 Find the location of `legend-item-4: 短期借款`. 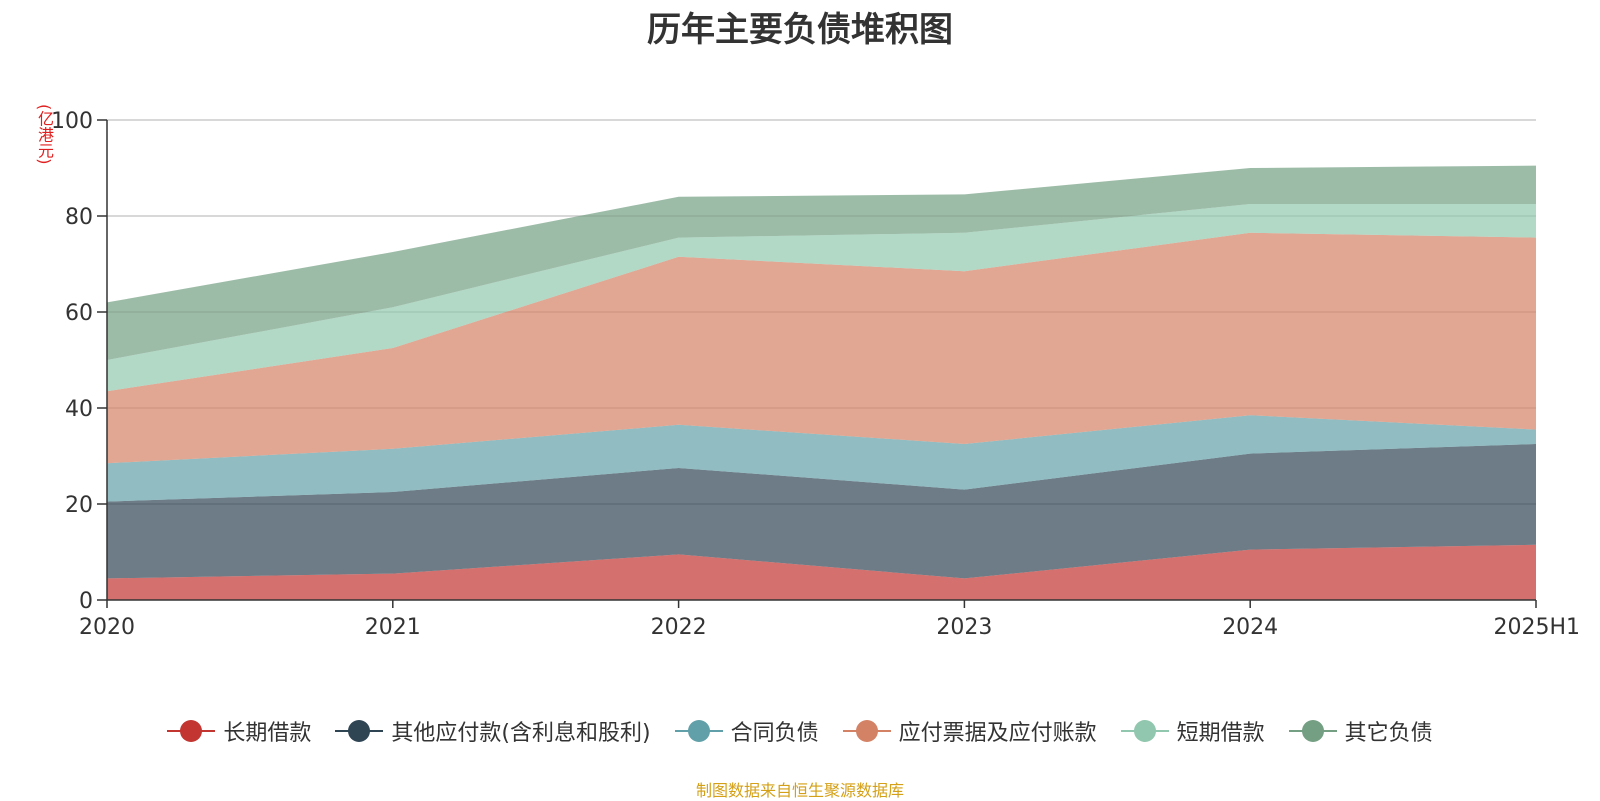

legend-item-4: 短期借款 is located at coordinates (1192, 731).